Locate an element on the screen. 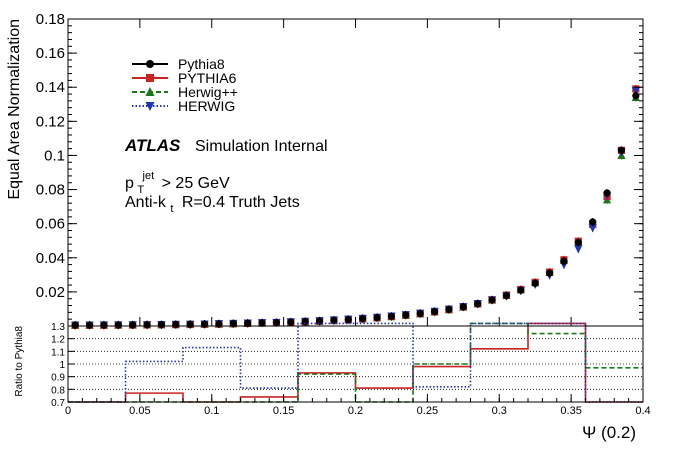 The image size is (696, 472). x-tick-label: 0.15 is located at coordinates (283, 411).